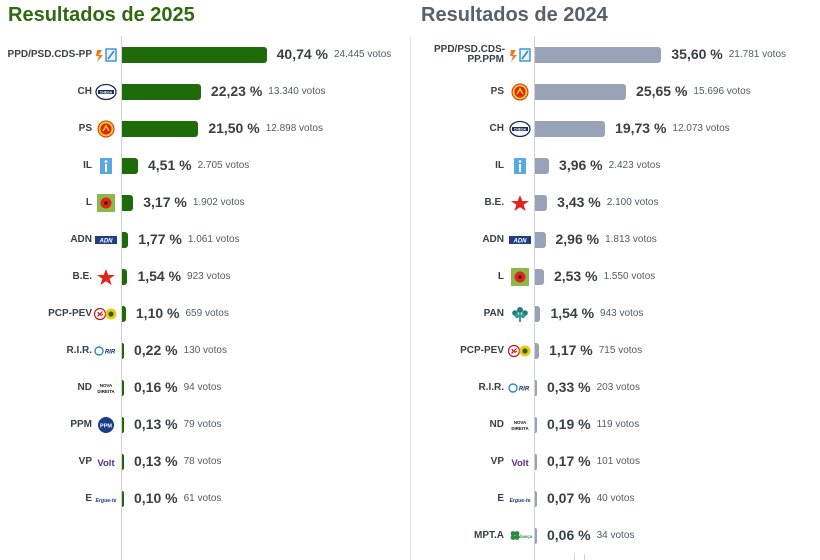 The height and width of the screenshot is (560, 820). What do you see at coordinates (634, 165) in the screenshot?
I see `votes-label: 2.423 votos` at bounding box center [634, 165].